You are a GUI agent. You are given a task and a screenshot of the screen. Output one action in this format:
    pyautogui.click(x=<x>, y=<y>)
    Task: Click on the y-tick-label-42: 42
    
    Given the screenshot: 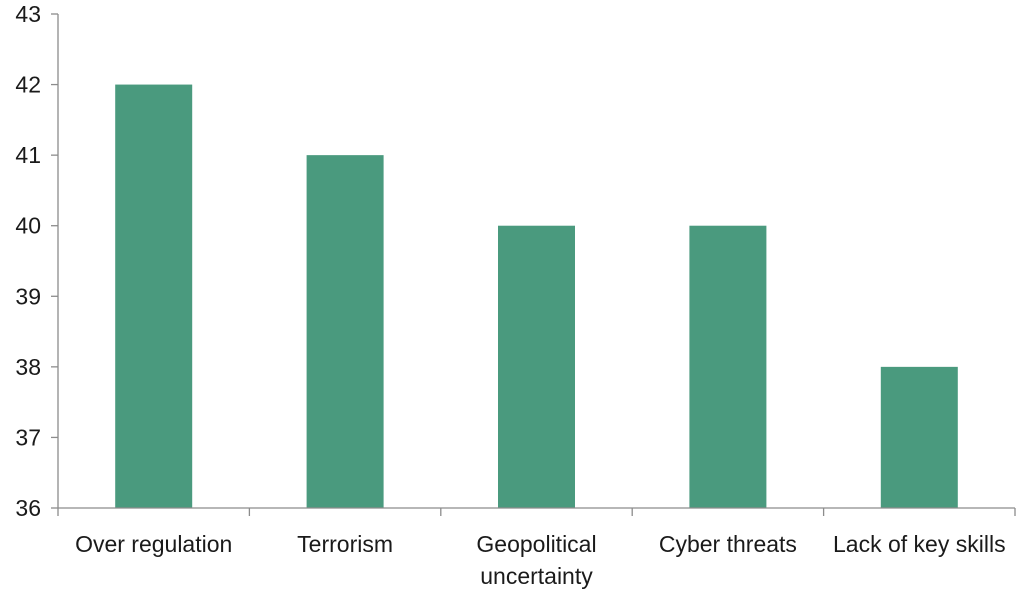 What is the action you would take?
    pyautogui.click(x=28, y=85)
    